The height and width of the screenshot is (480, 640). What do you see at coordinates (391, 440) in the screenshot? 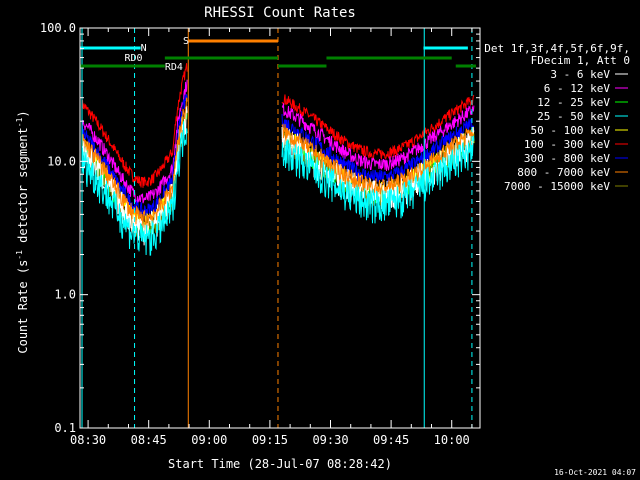
I see `x-tick-label: 09:45` at bounding box center [391, 440].